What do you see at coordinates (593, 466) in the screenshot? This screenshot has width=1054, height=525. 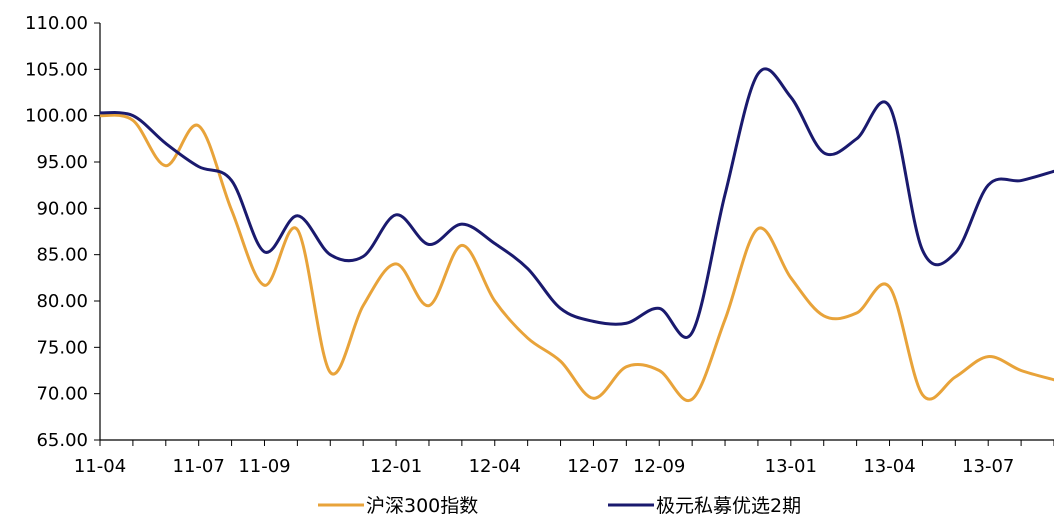 I see `x-tick-label: 12-07` at bounding box center [593, 466].